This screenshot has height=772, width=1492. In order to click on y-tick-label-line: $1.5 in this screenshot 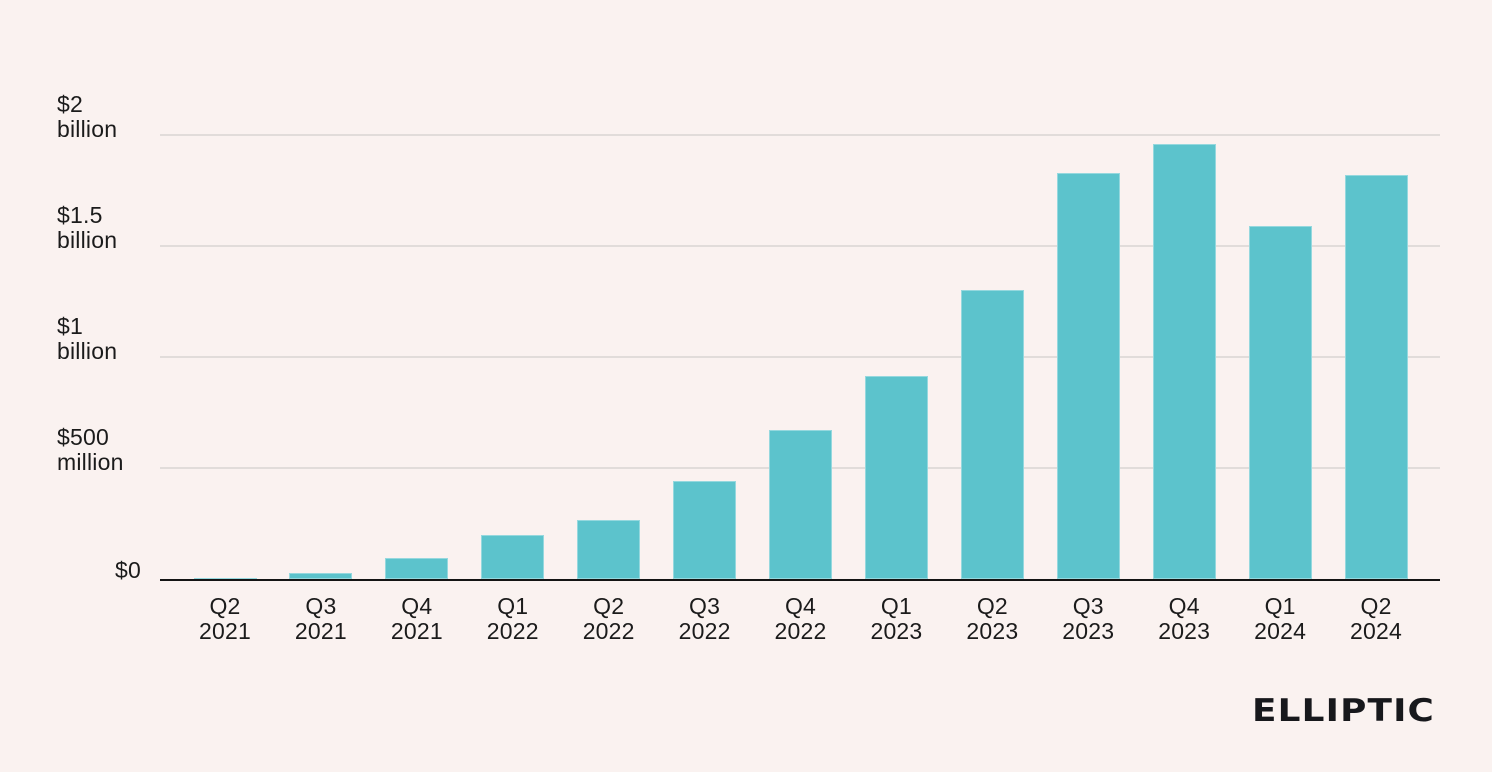, I will do `click(80, 215)`.